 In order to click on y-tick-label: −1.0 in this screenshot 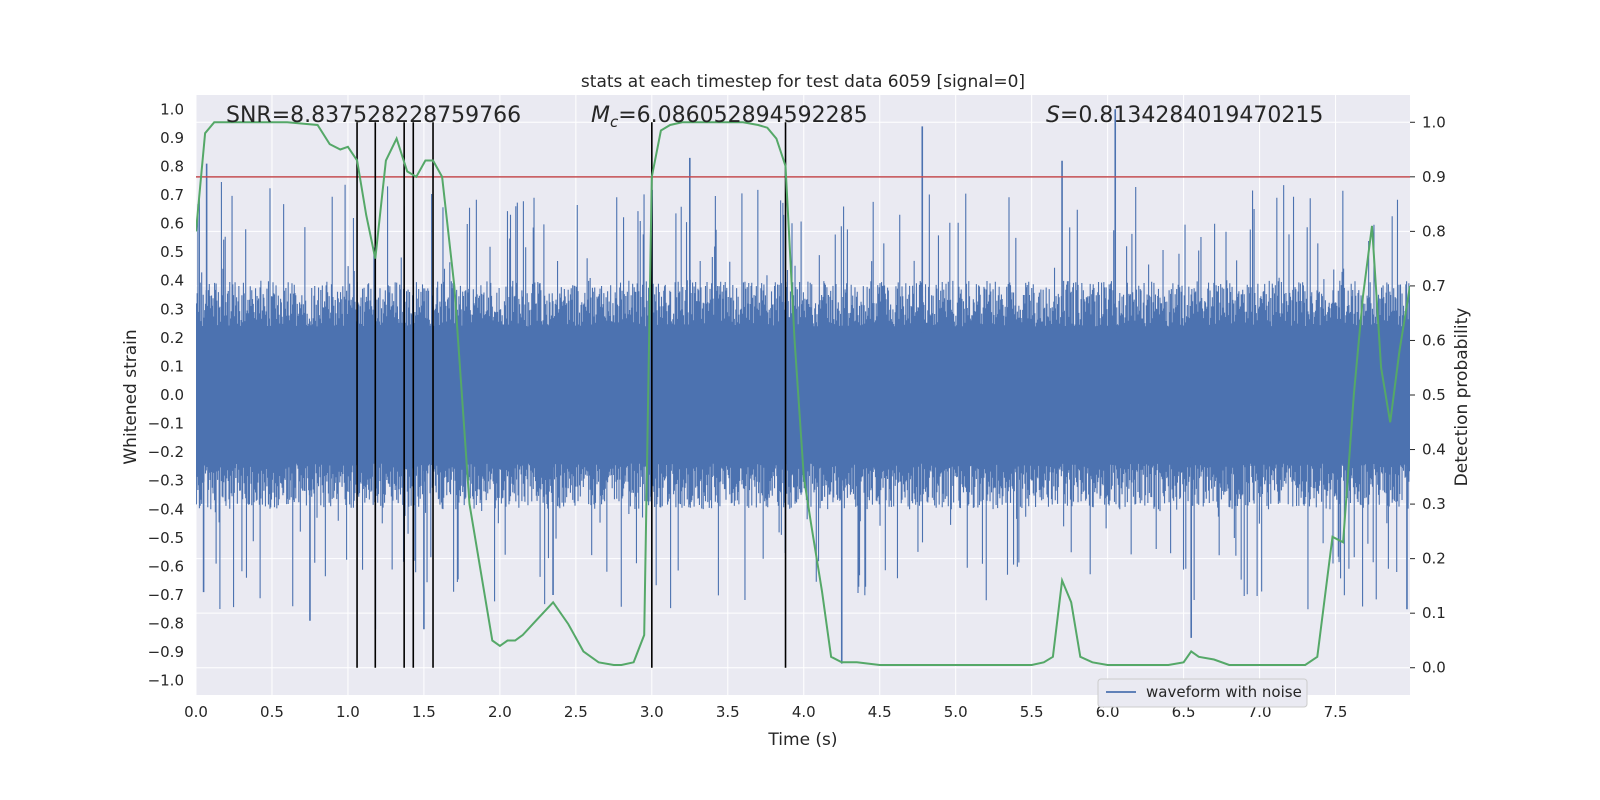, I will do `click(166, 681)`.